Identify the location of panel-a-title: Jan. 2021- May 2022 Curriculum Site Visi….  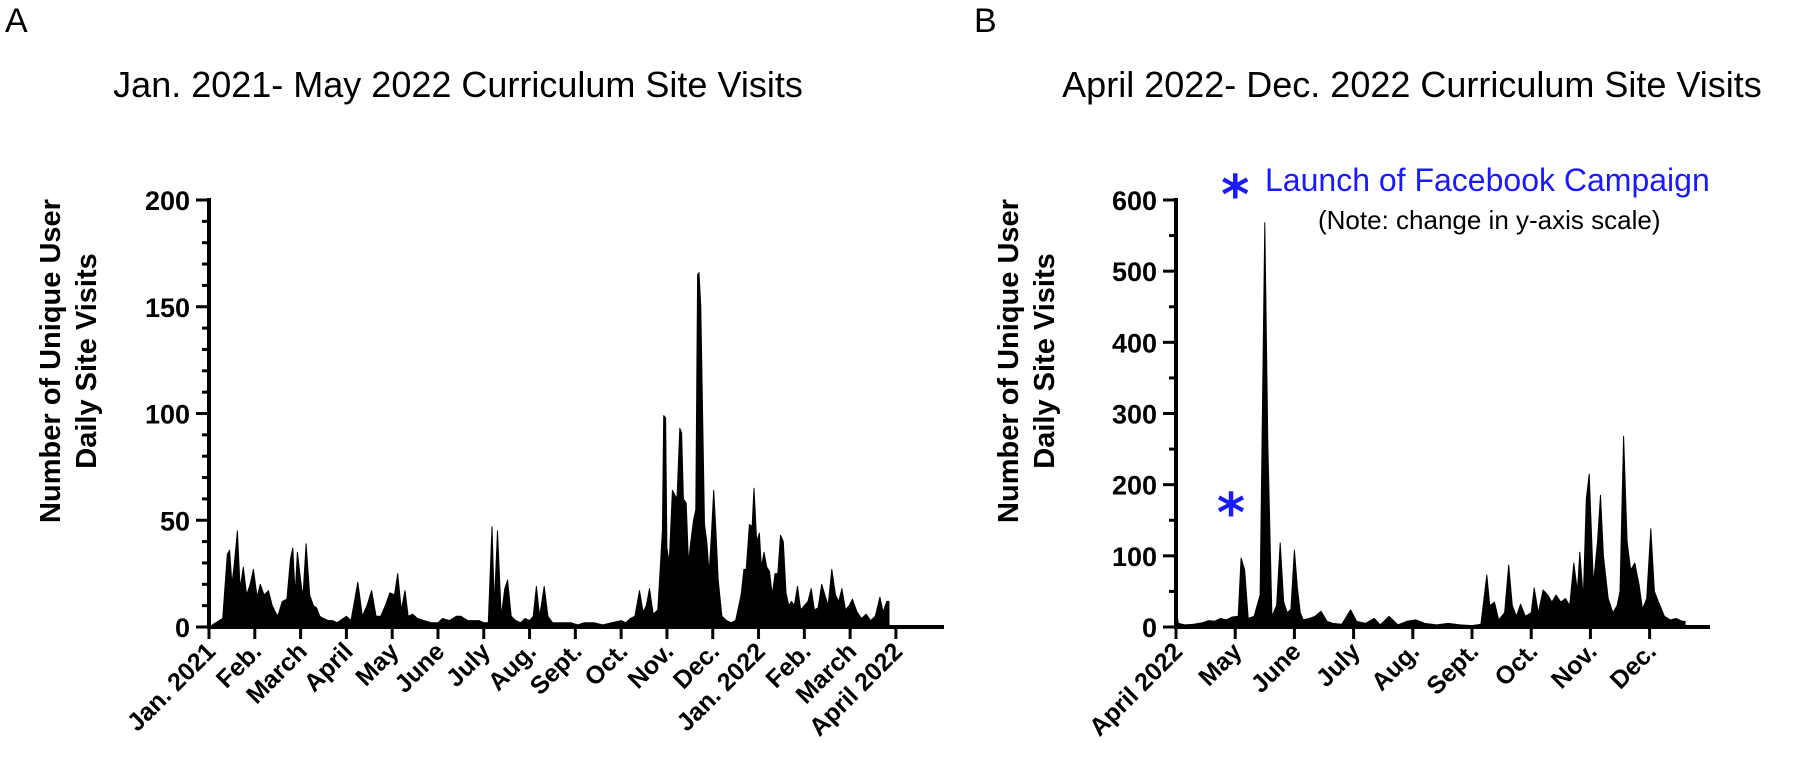
(458, 84).